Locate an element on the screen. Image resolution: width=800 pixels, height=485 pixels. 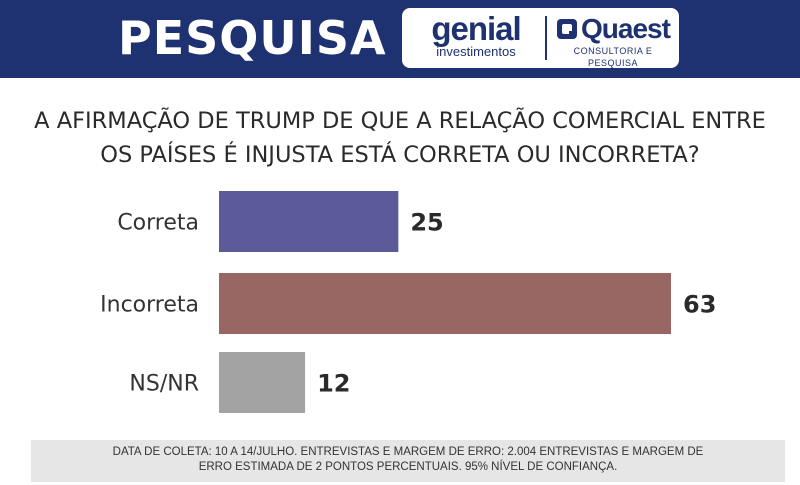
genial-logo: genial investimentos is located at coordinates (476, 35).